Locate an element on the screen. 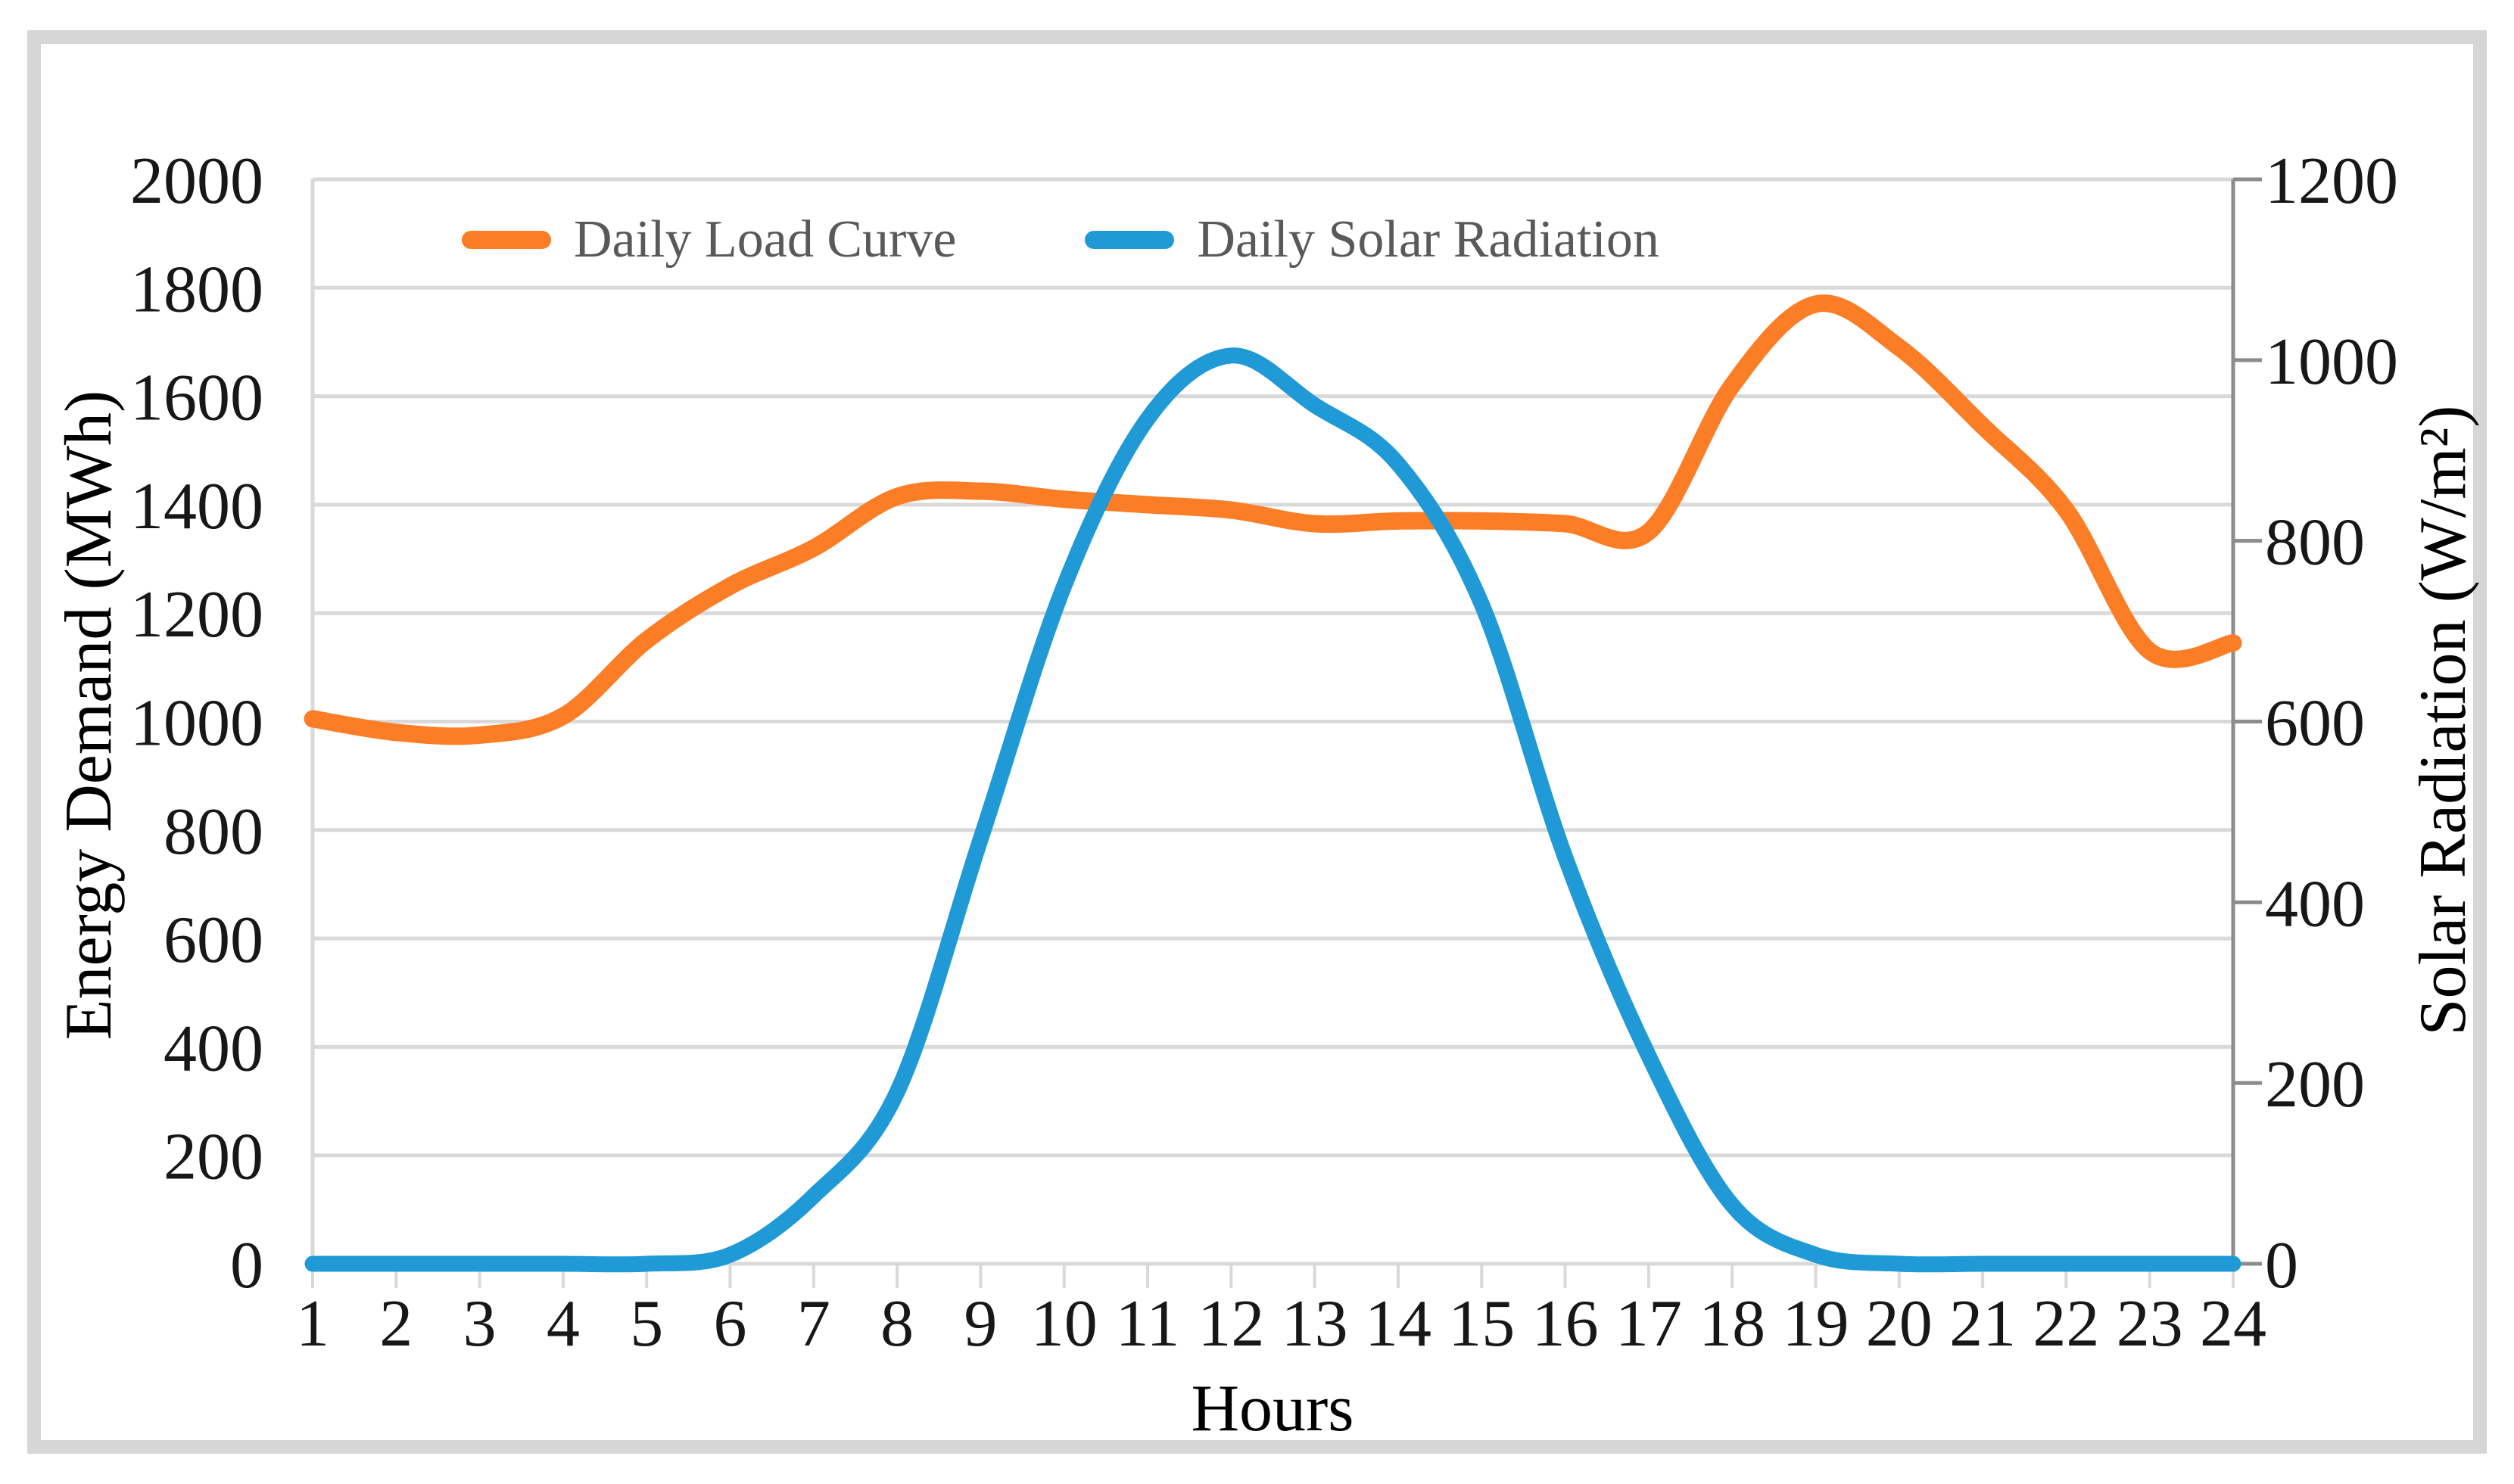 The image size is (2514, 1484). x-tick-label: 12 is located at coordinates (1231, 1324).